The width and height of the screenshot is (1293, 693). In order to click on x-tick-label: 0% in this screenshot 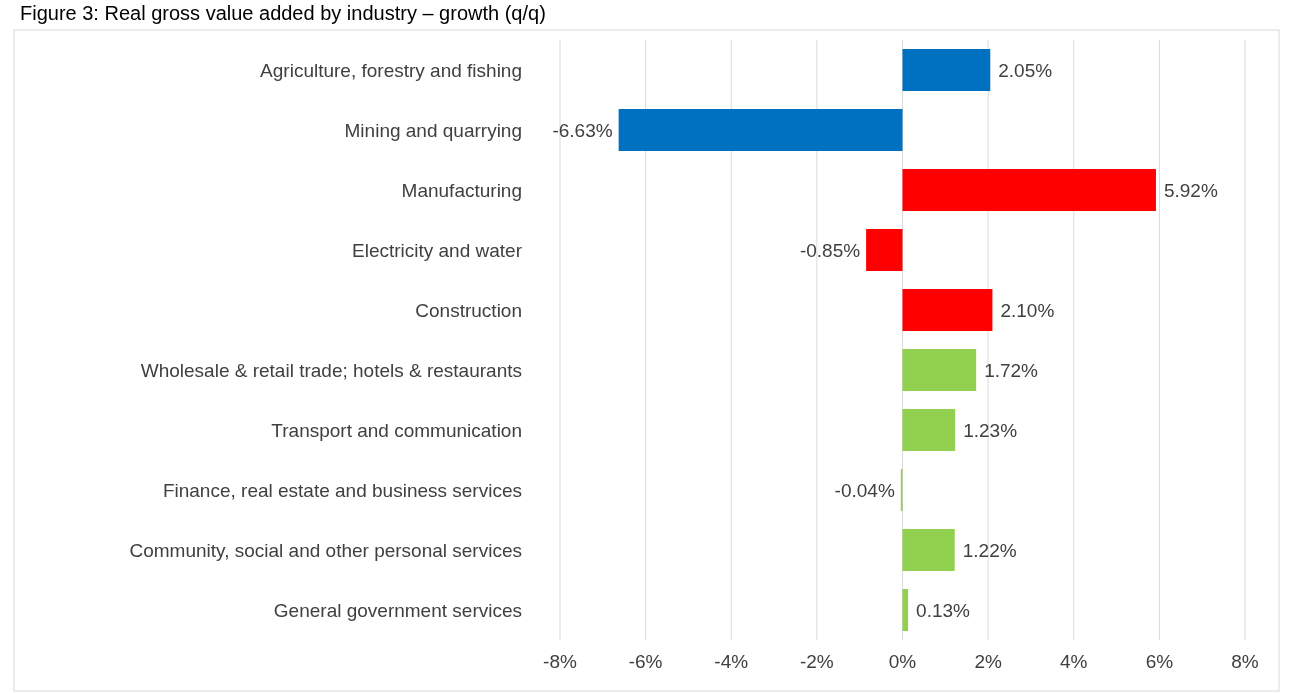, I will do `click(902, 661)`.